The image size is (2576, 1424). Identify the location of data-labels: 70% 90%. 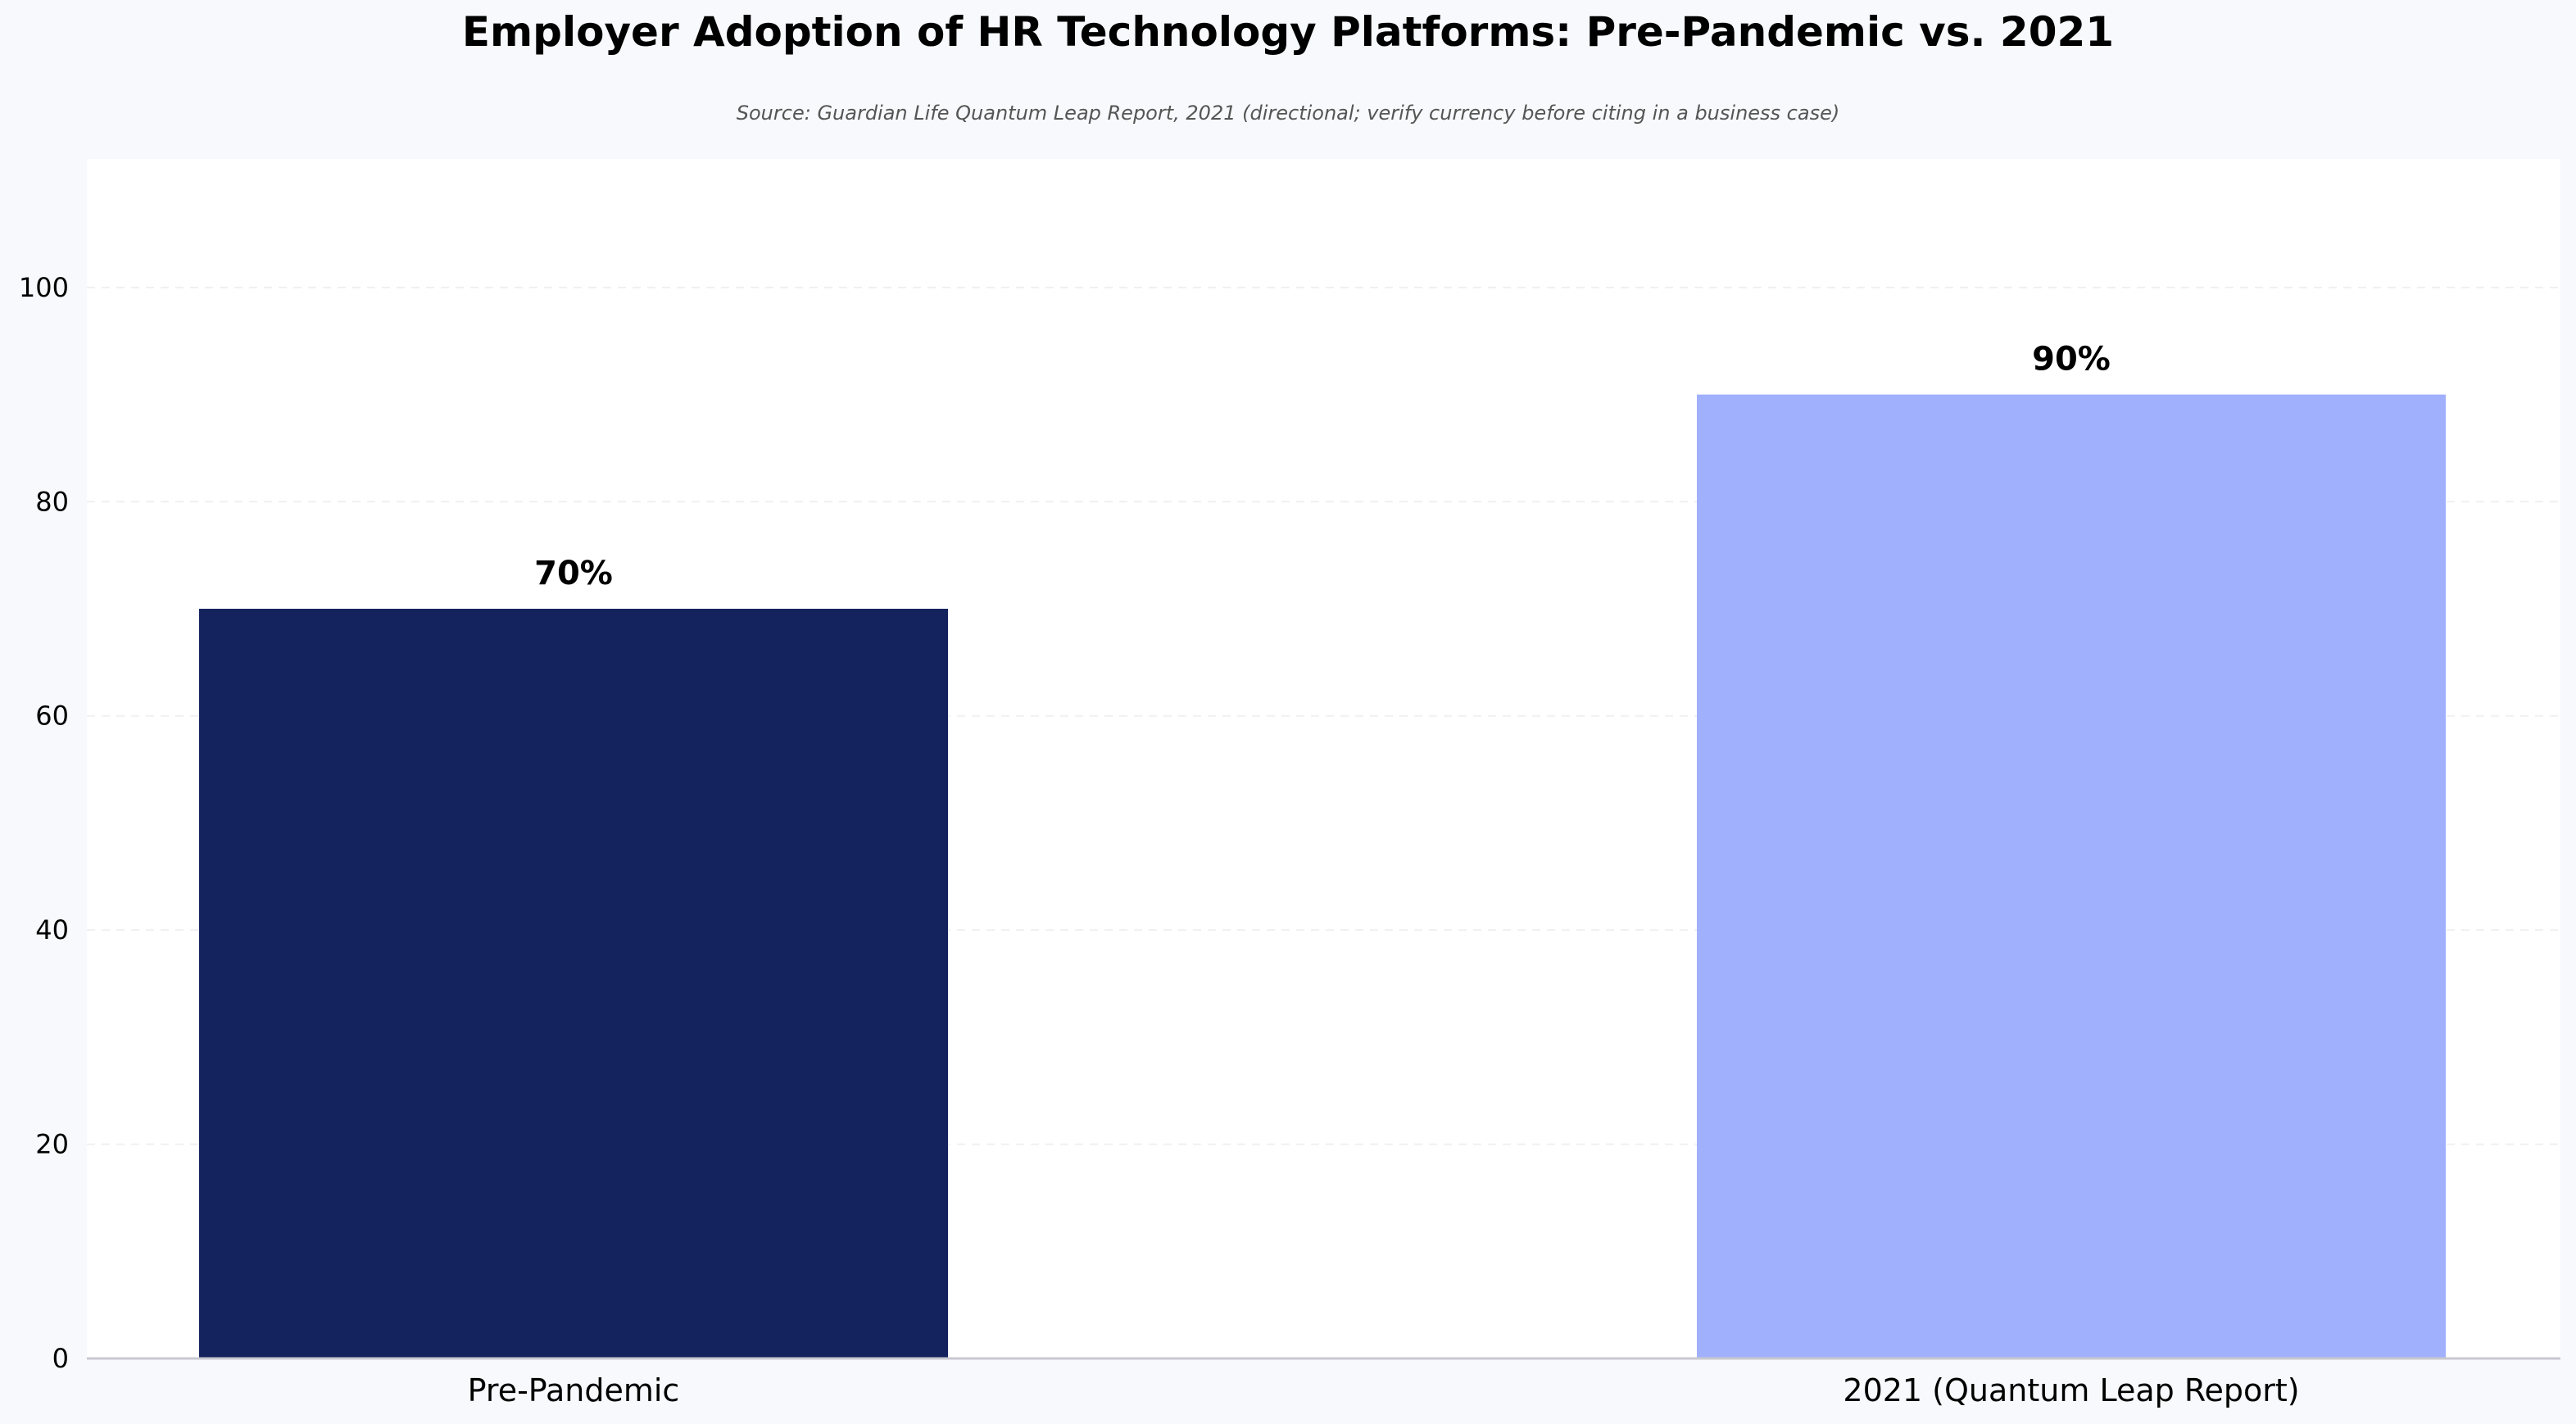
(1322, 466).